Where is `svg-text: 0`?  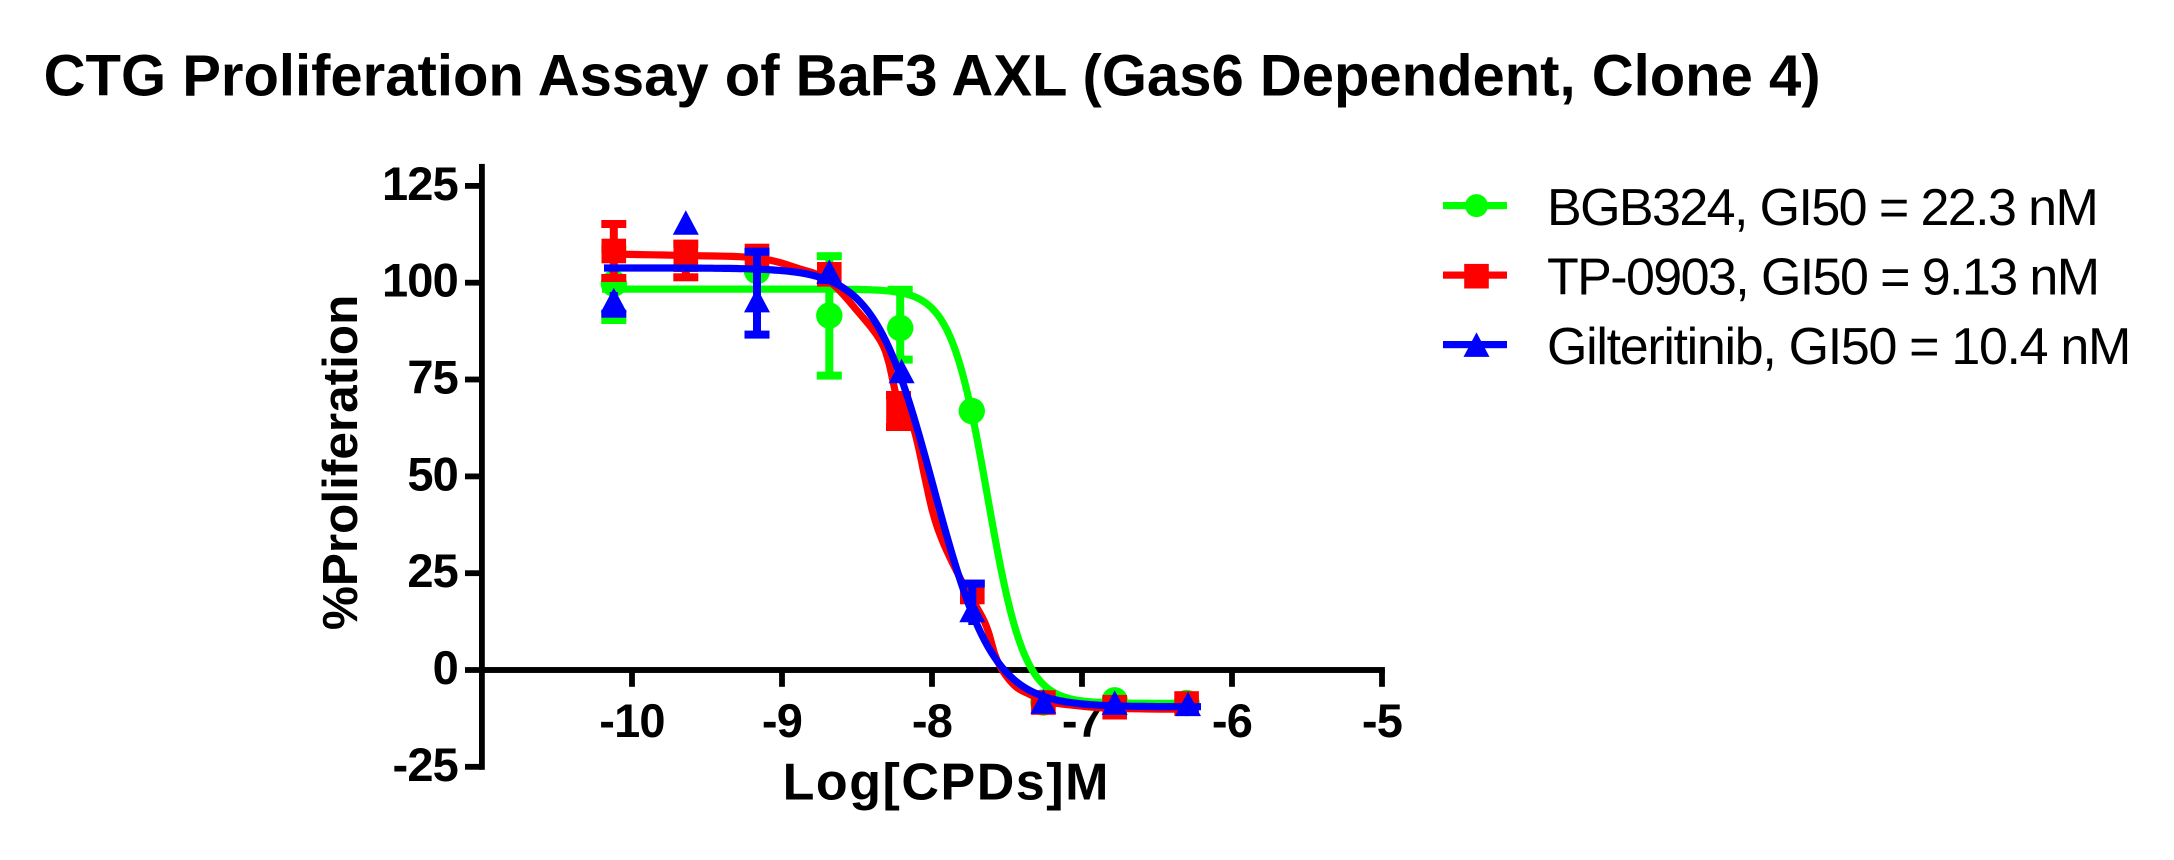 svg-text: 0 is located at coordinates (445, 667).